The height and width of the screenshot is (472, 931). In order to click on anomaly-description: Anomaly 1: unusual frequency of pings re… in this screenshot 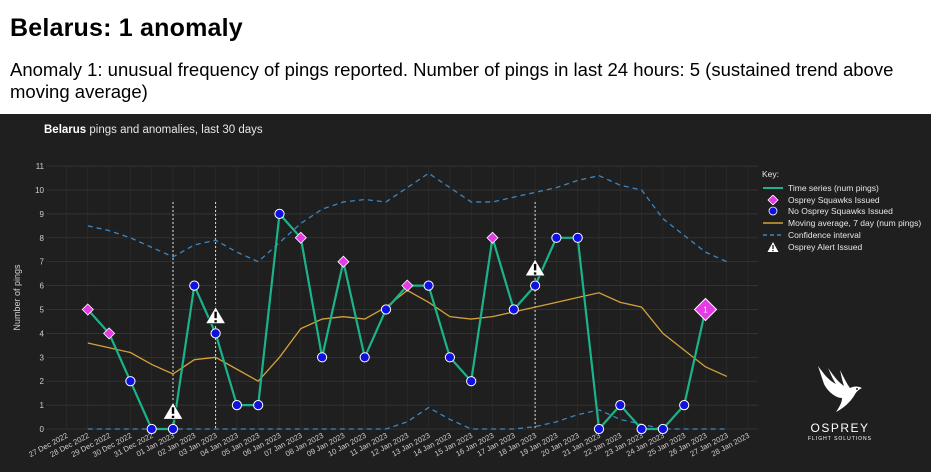, I will do `click(452, 80)`.